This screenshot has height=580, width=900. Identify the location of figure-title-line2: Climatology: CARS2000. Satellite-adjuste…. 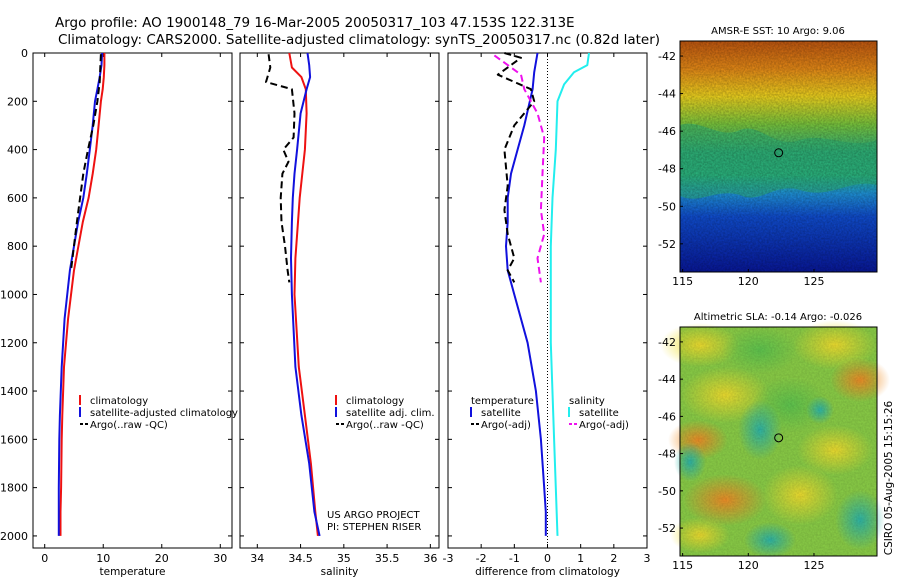
(359, 40).